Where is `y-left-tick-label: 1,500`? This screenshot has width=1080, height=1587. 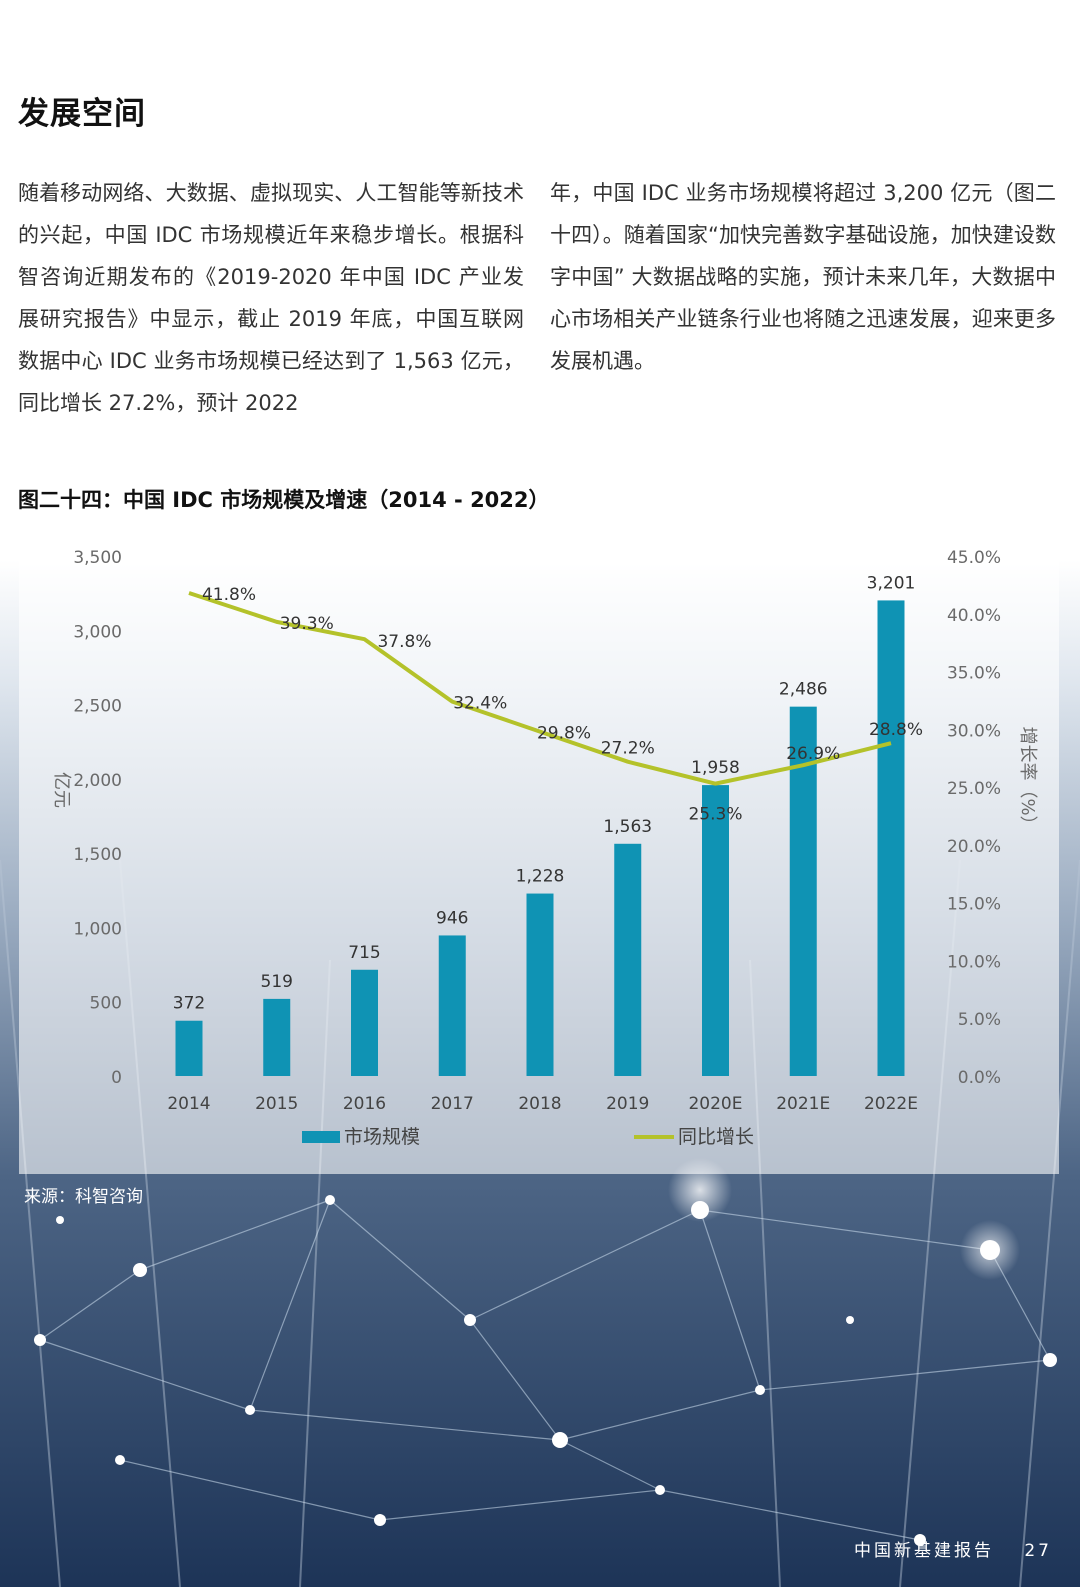
y-left-tick-label: 1,500 is located at coordinates (97, 855).